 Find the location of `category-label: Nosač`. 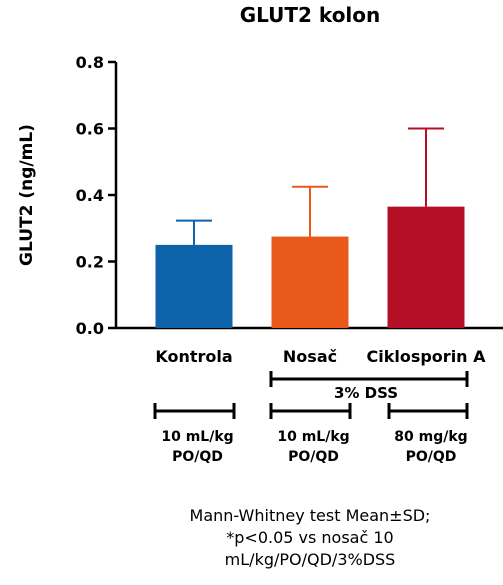

category-label: Nosač is located at coordinates (310, 356).